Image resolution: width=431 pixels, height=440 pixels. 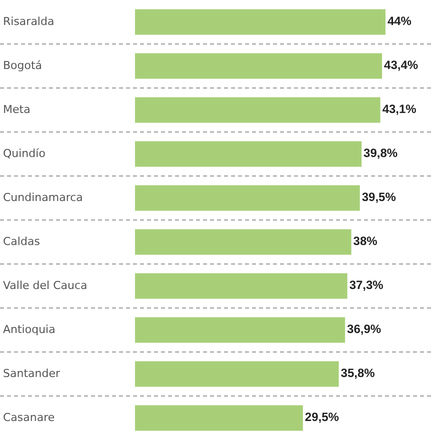 I want to click on y-tick-label: Meta, so click(x=16, y=109).